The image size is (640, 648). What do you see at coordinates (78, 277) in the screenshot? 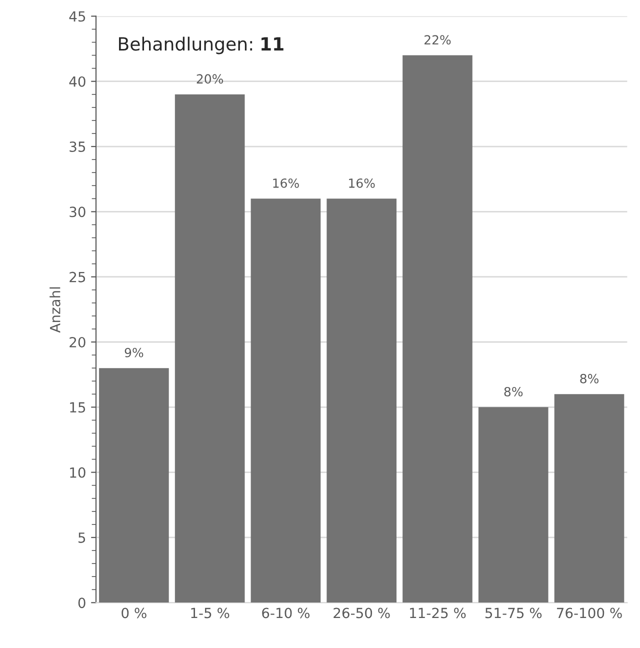
I see `y-tick-label: 25` at bounding box center [78, 277].